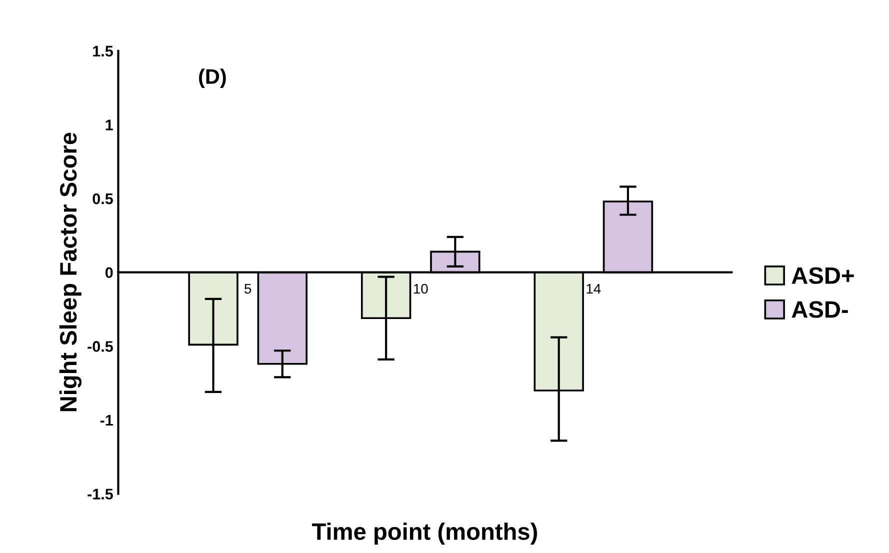 The image size is (889, 553). I want to click on y-tick-label: -1, so click(106, 420).